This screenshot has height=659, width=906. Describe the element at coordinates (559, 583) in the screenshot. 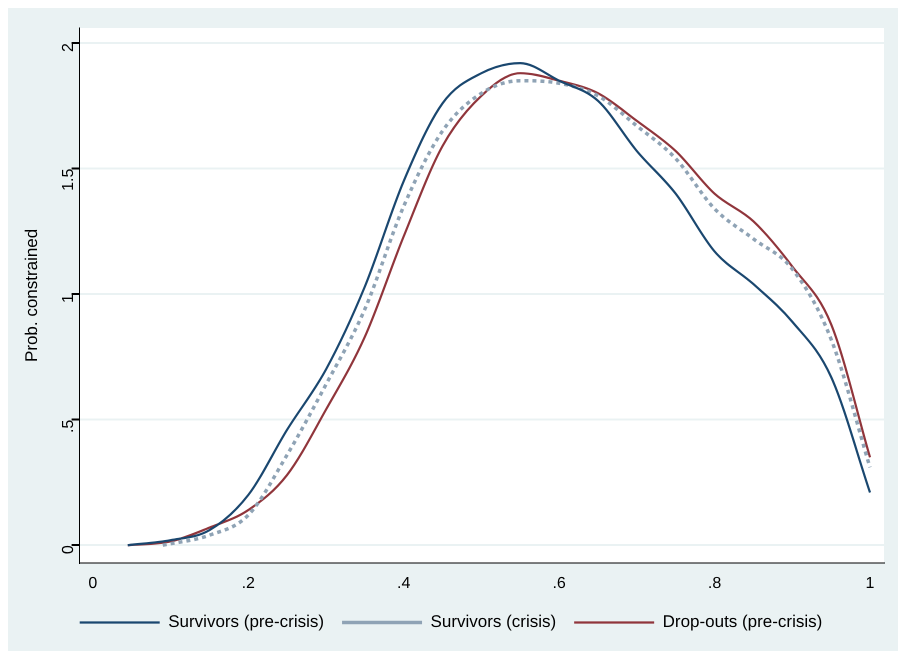

I see `x-tick-label: .6` at that location.